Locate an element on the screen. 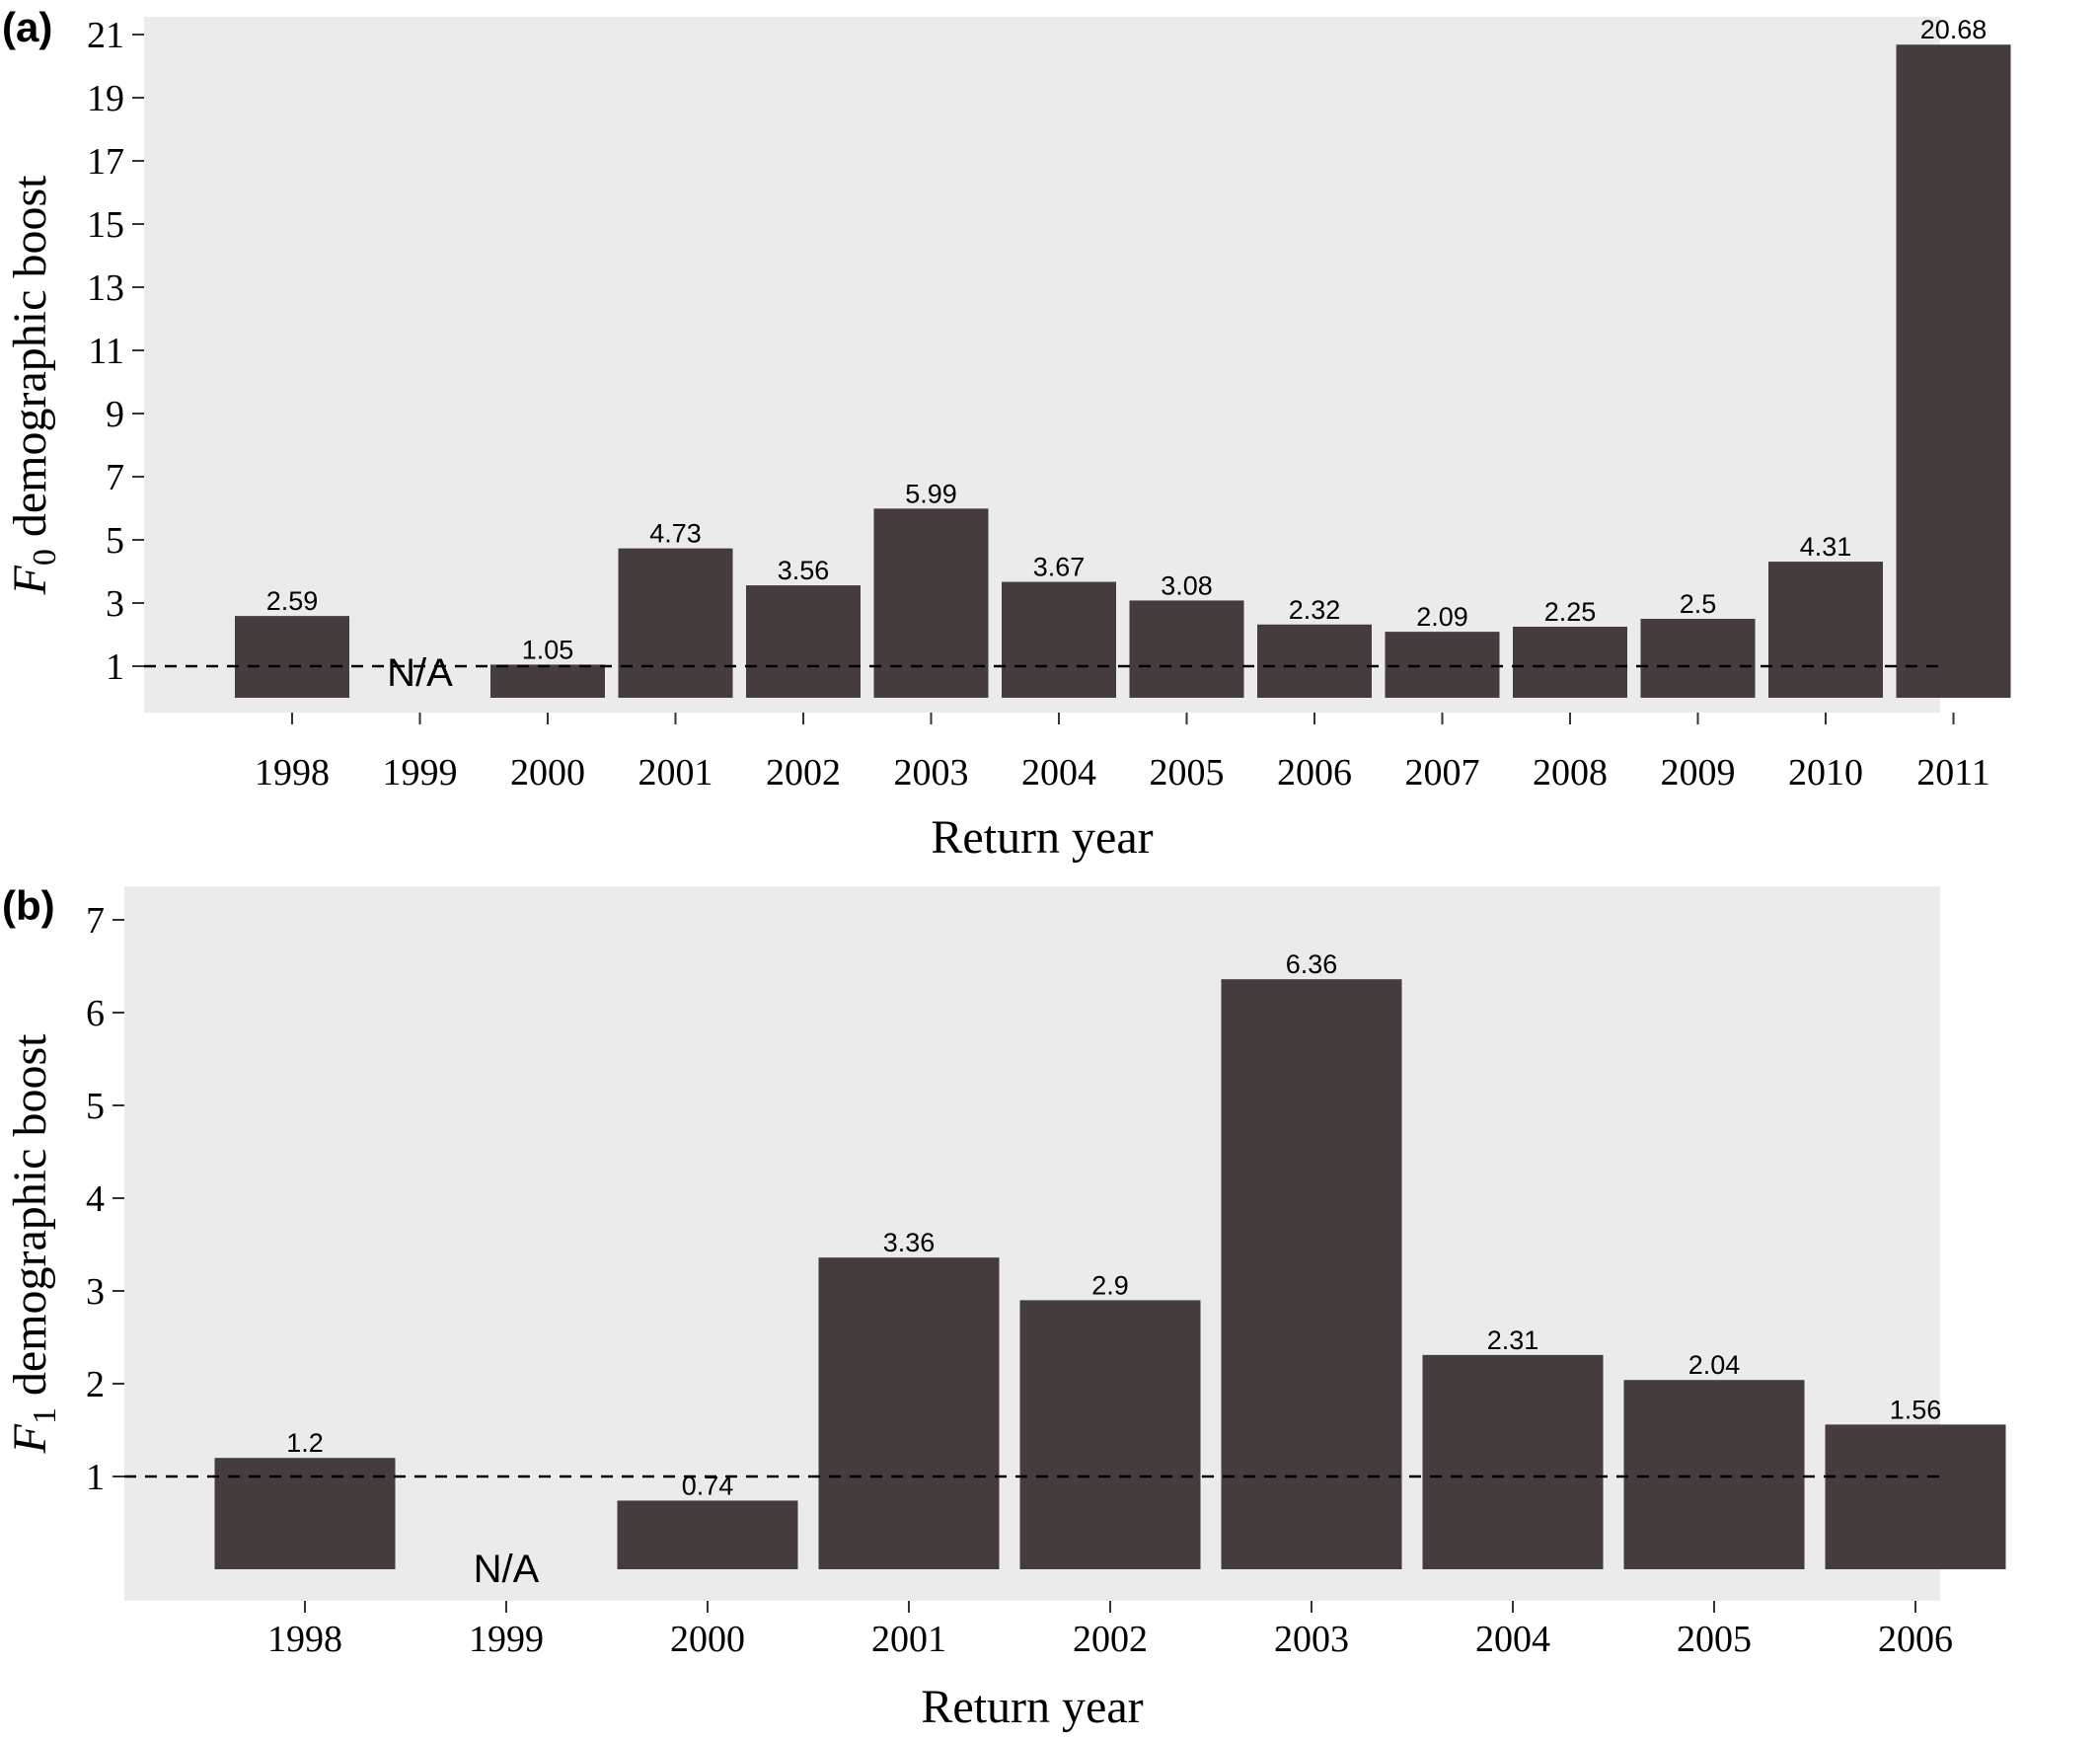 The height and width of the screenshot is (1740, 2100). y-tick-label: 9 is located at coordinates (115, 415).